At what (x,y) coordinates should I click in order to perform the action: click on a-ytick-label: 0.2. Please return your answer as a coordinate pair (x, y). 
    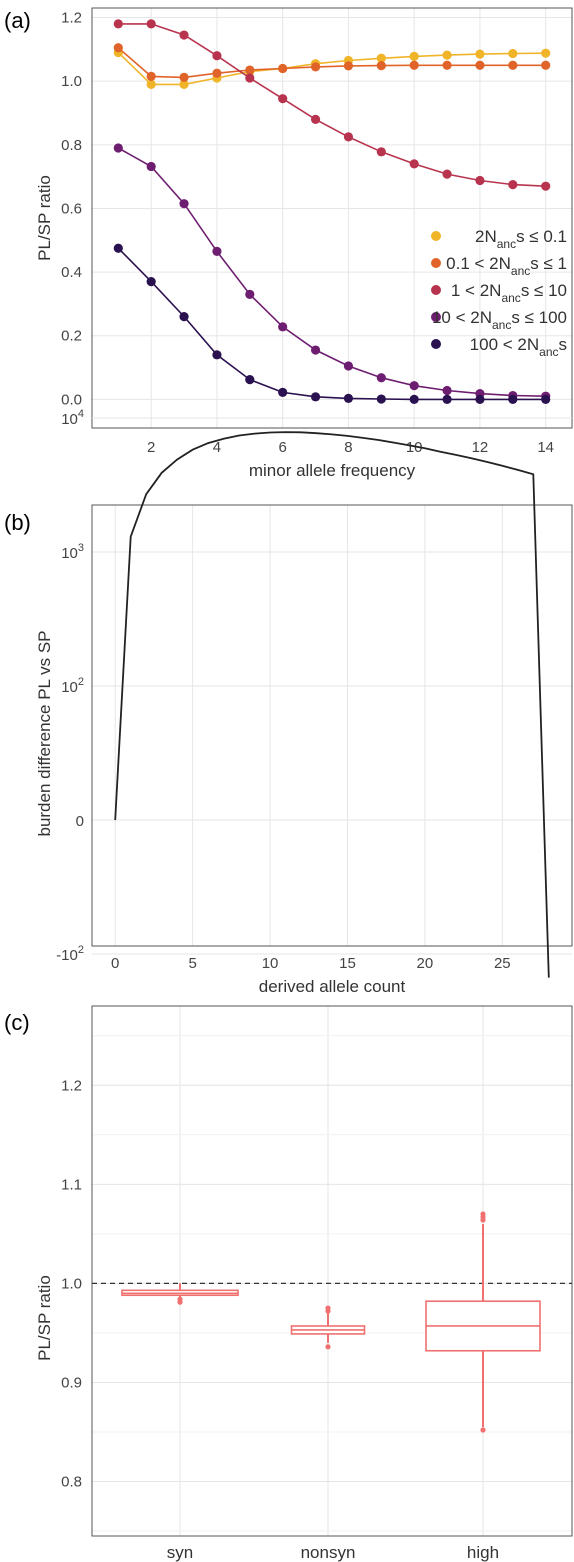
    Looking at the image, I should click on (71, 336).